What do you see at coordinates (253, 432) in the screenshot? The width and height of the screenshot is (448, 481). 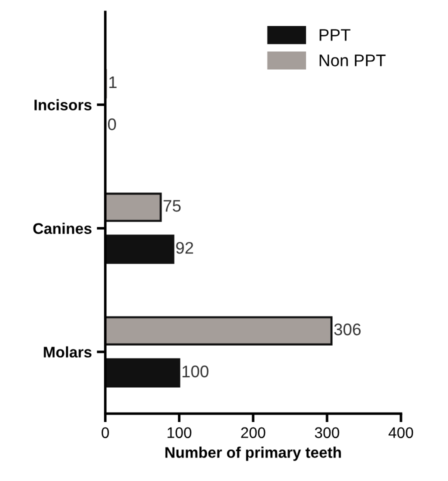 I see `x-tick-label: 200` at bounding box center [253, 432].